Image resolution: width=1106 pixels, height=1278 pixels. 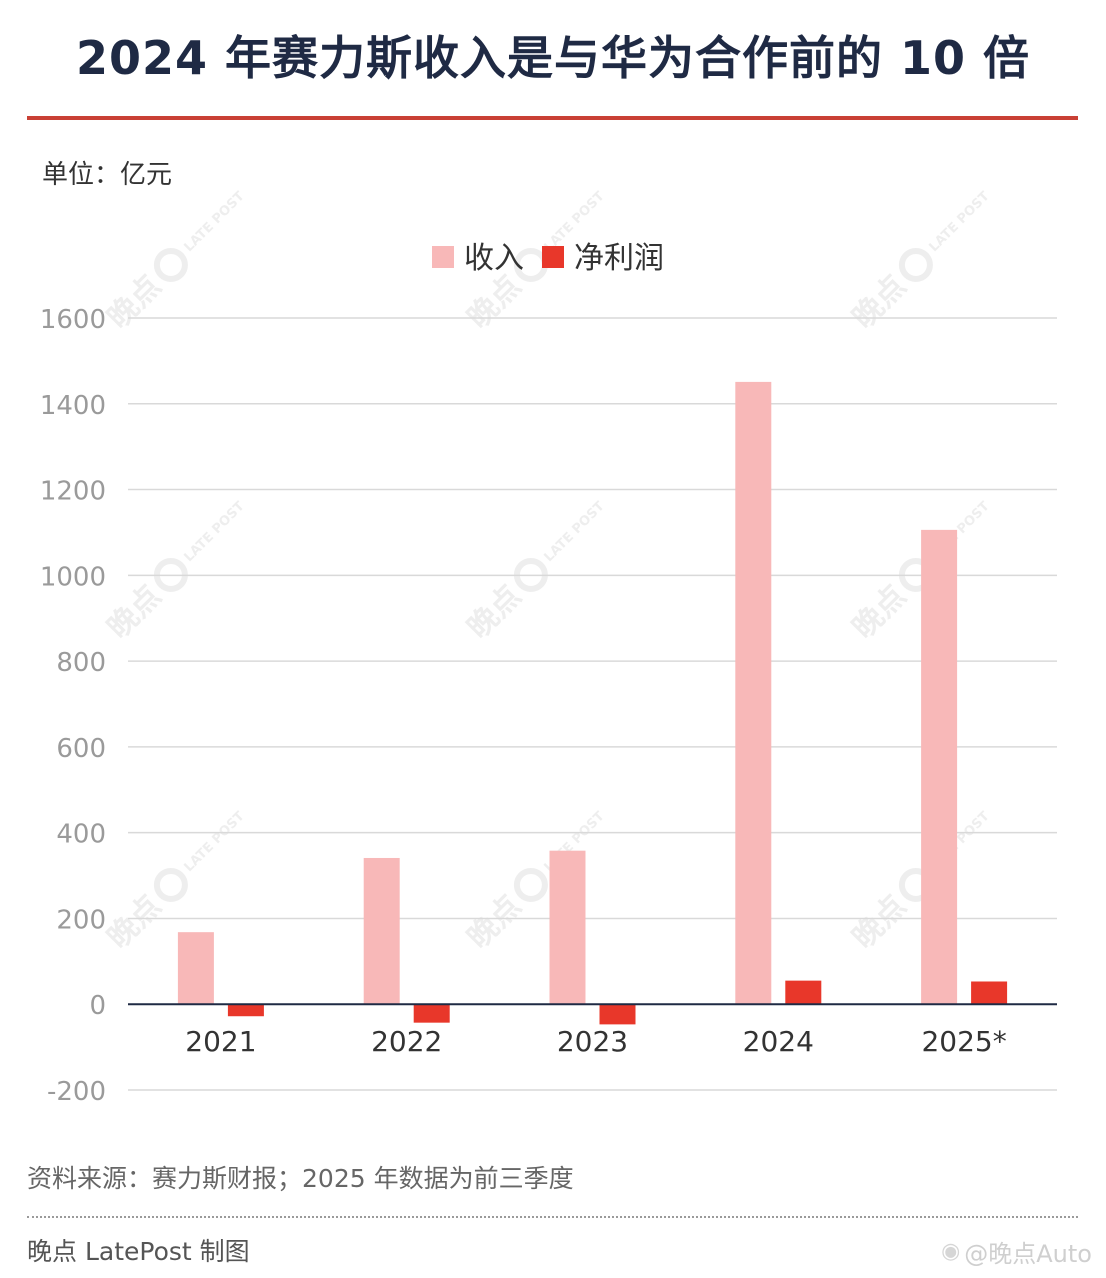 What do you see at coordinates (778, 1041) in the screenshot?
I see `x-tick-label: 2024` at bounding box center [778, 1041].